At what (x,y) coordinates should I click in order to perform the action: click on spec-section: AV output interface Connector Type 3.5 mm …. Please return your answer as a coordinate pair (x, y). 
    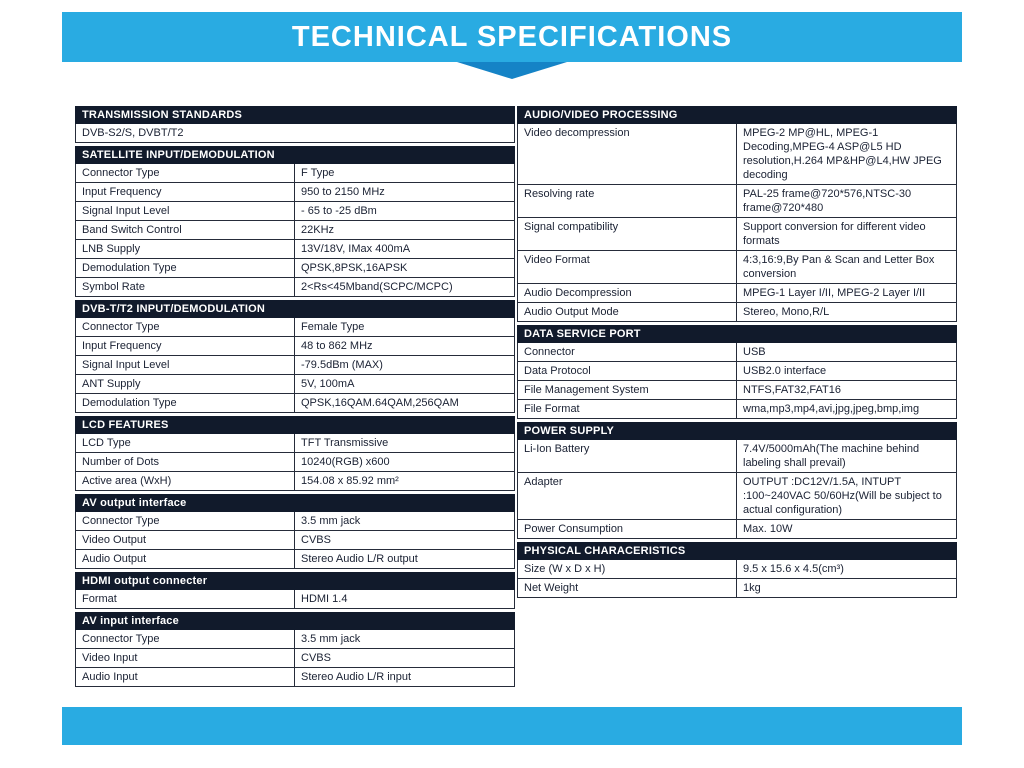
    Looking at the image, I should click on (295, 531).